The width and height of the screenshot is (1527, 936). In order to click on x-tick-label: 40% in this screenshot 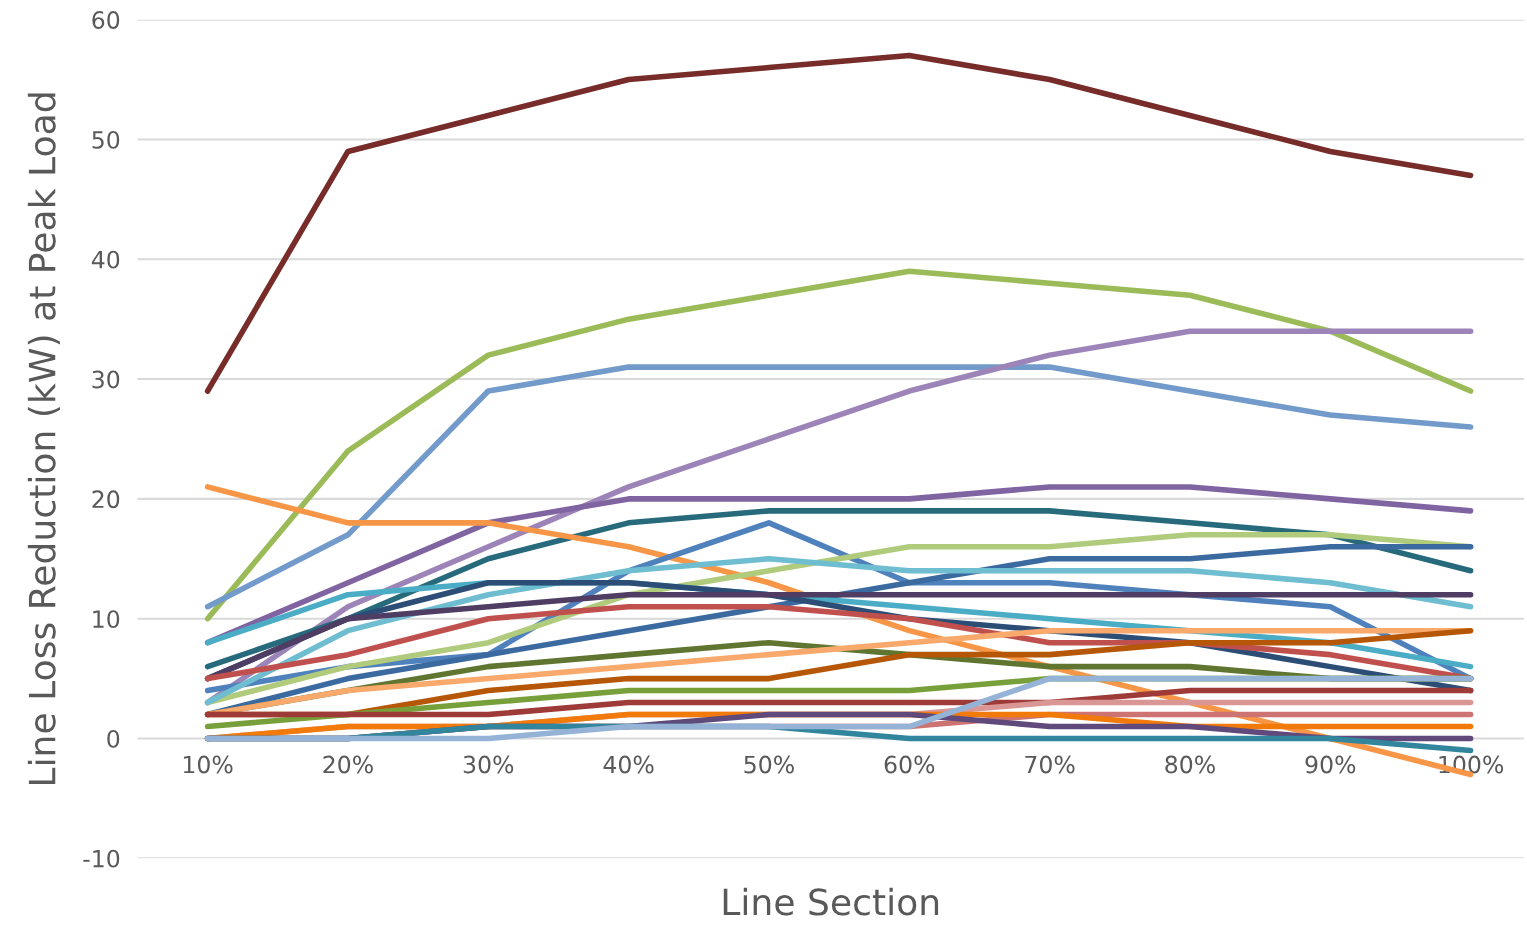, I will do `click(628, 764)`.